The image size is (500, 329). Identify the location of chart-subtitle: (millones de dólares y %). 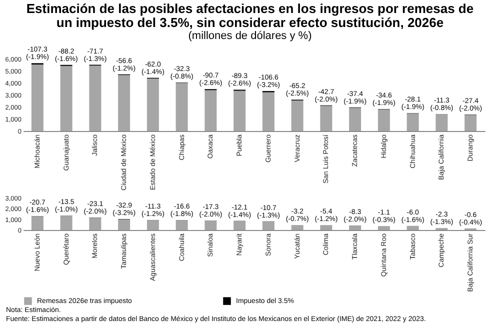
(250, 36).